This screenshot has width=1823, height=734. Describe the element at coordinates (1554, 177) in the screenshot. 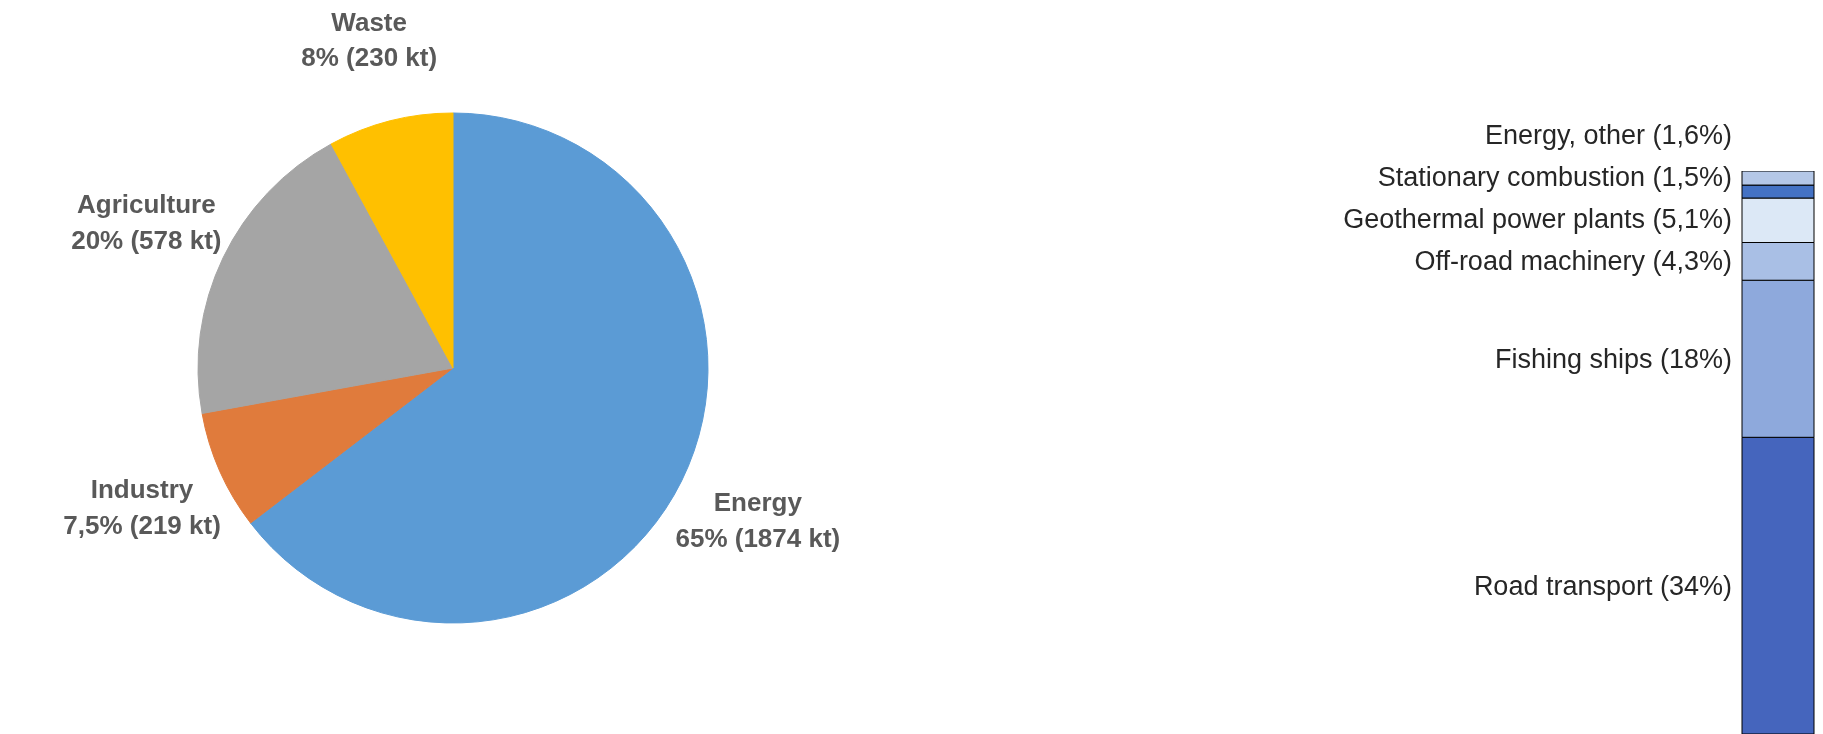

I see `series-label: Stationary combustion (1,5%)` at that location.